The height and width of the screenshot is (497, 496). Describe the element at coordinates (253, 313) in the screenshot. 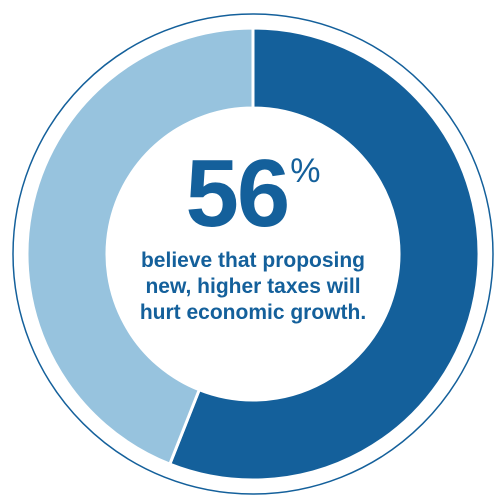

I see `caption-line-3: hurt economic growth.` at that location.